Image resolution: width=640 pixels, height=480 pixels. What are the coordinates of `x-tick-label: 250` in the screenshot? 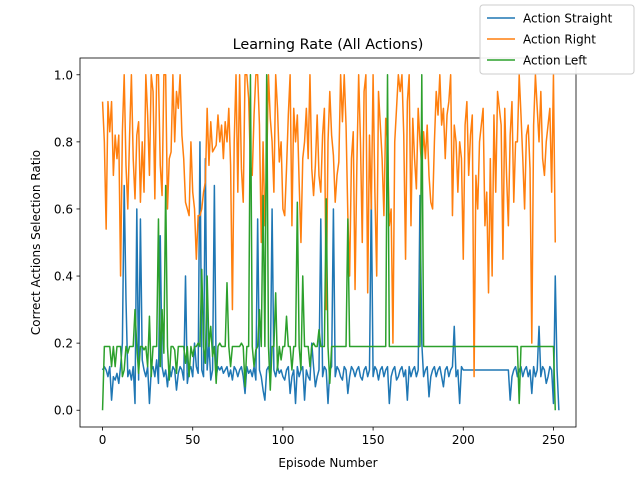 It's located at (553, 440).